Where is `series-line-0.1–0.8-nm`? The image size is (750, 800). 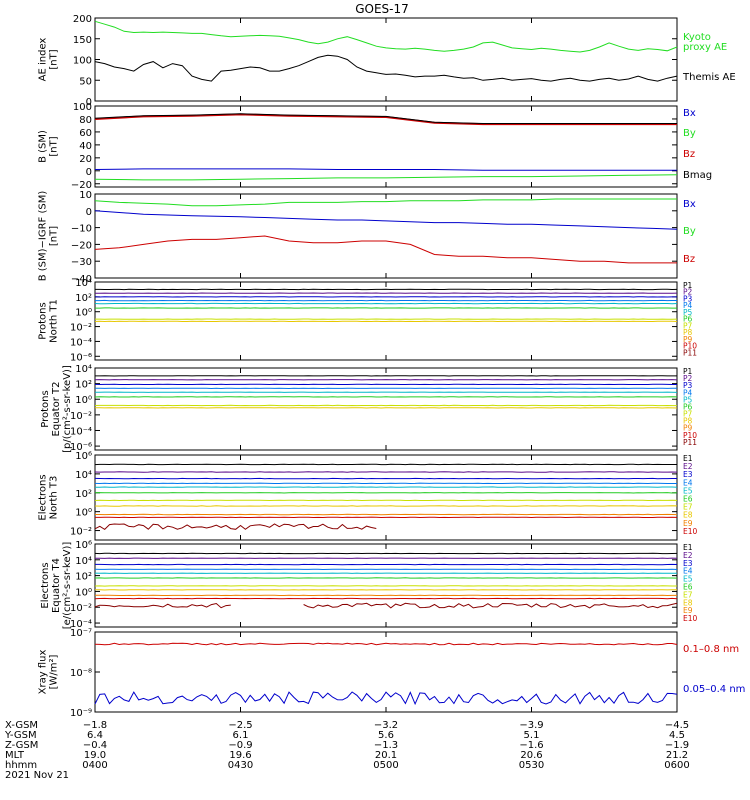 series-line-0.1–0.8-nm is located at coordinates (386, 644).